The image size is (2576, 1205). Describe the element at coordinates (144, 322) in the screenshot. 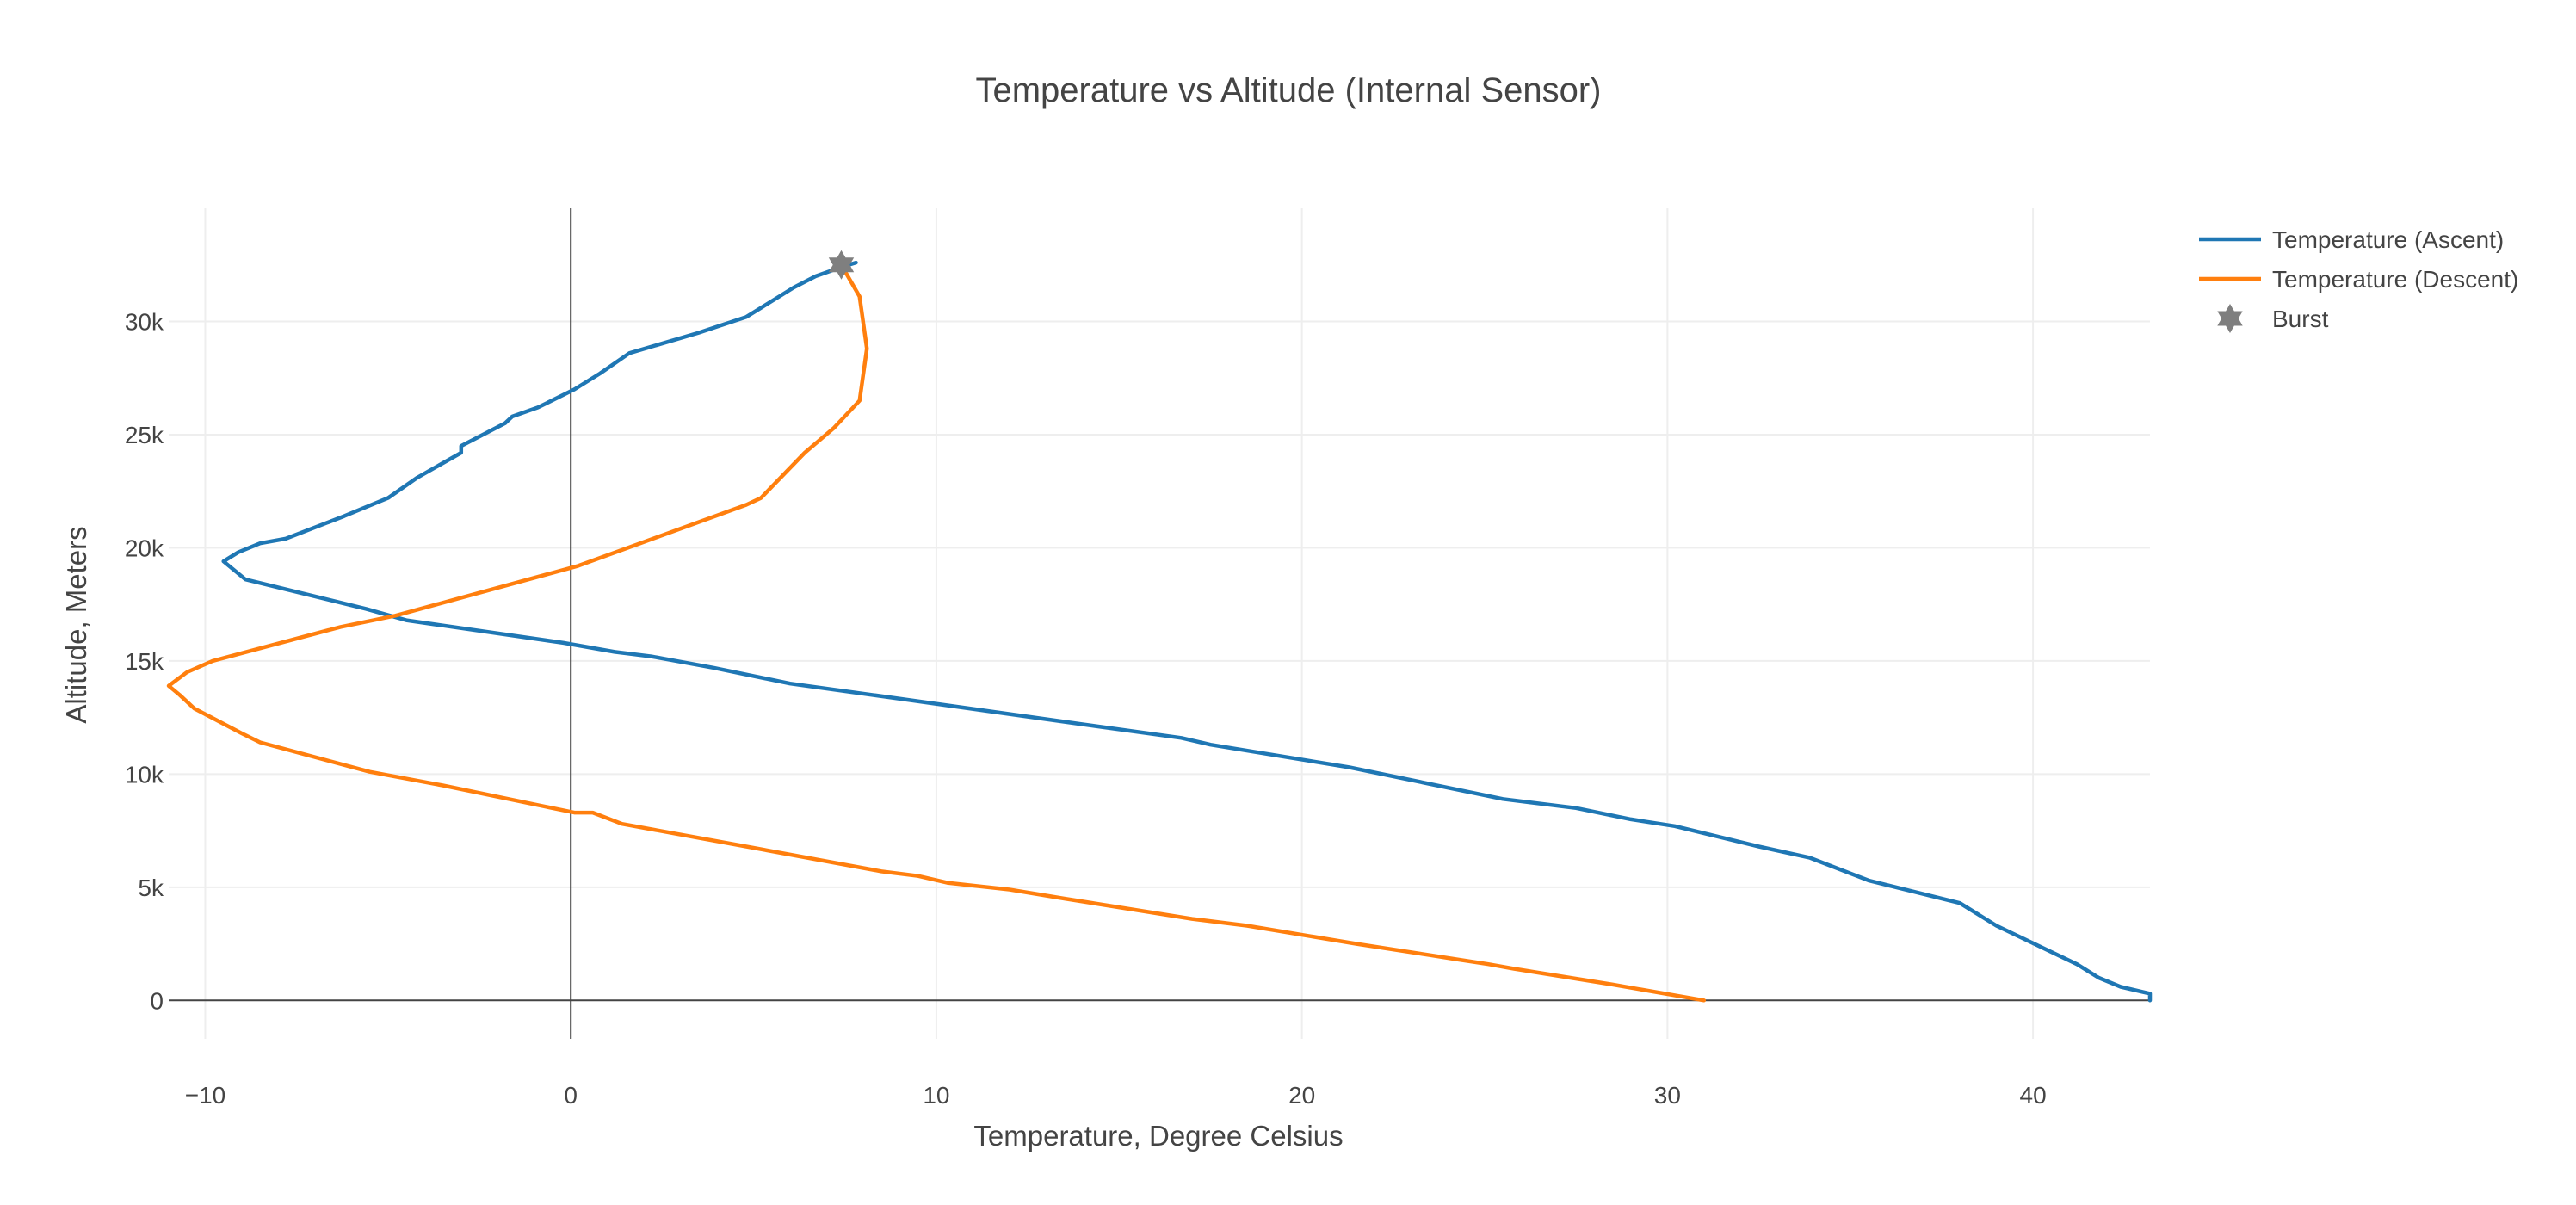

I see `y-tick-label: 30k` at that location.